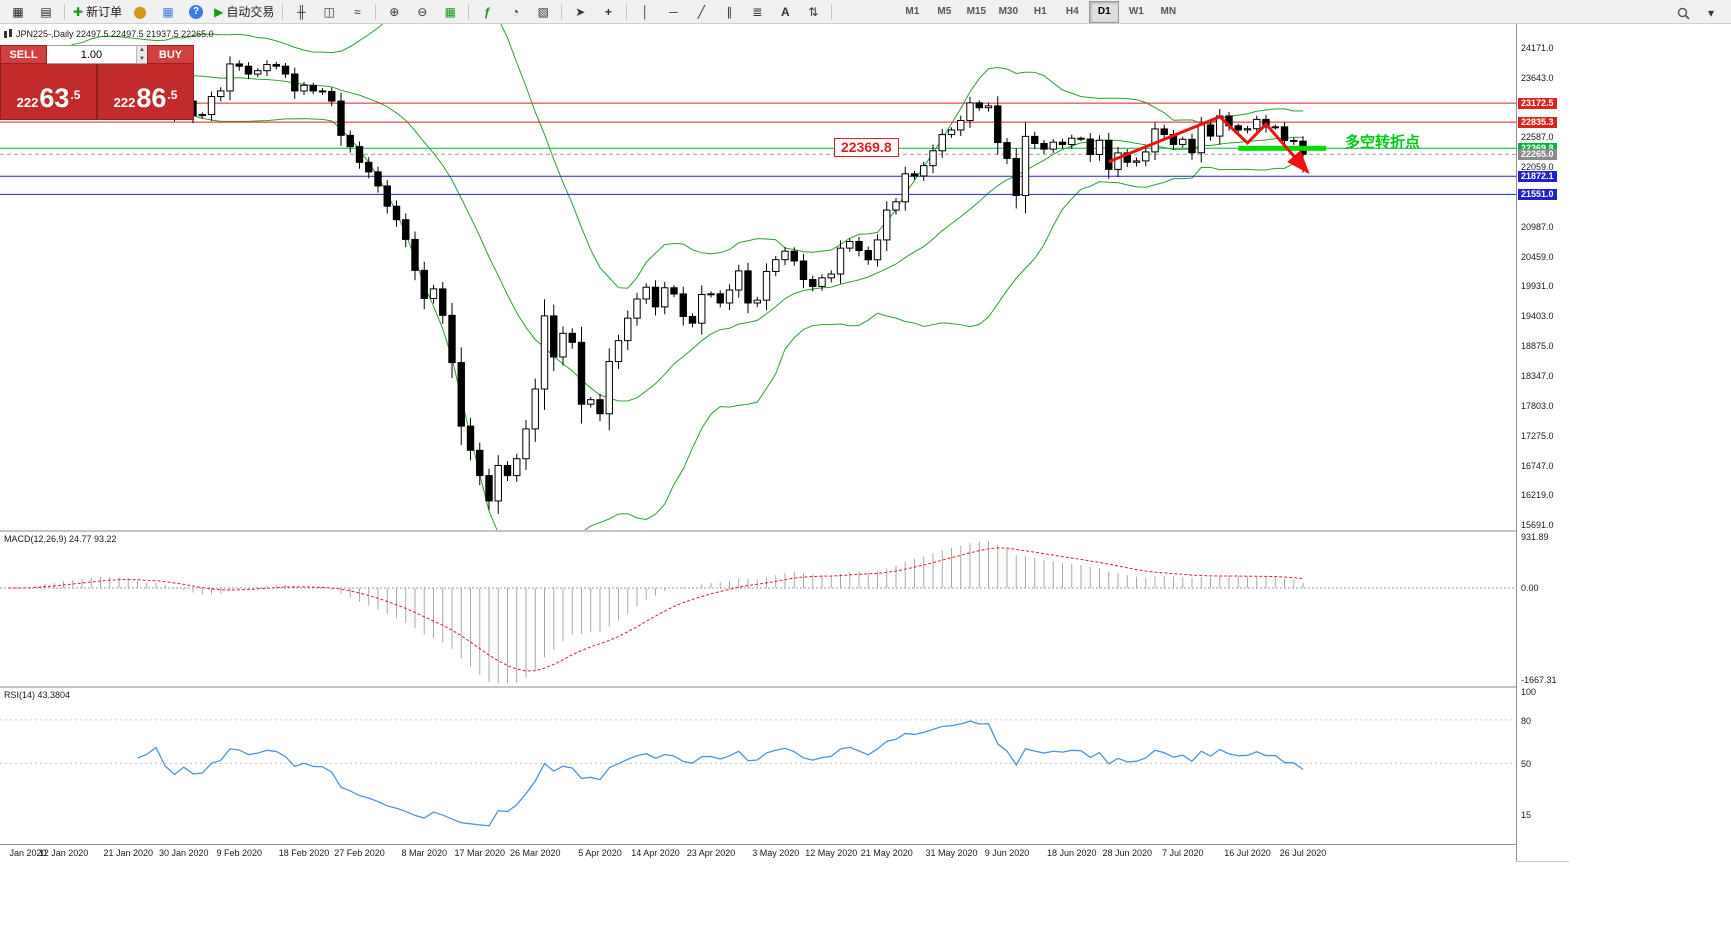 The image size is (1731, 948). Describe the element at coordinates (141, 58) in the screenshot. I see `volume-decrease-button: ▼` at that location.